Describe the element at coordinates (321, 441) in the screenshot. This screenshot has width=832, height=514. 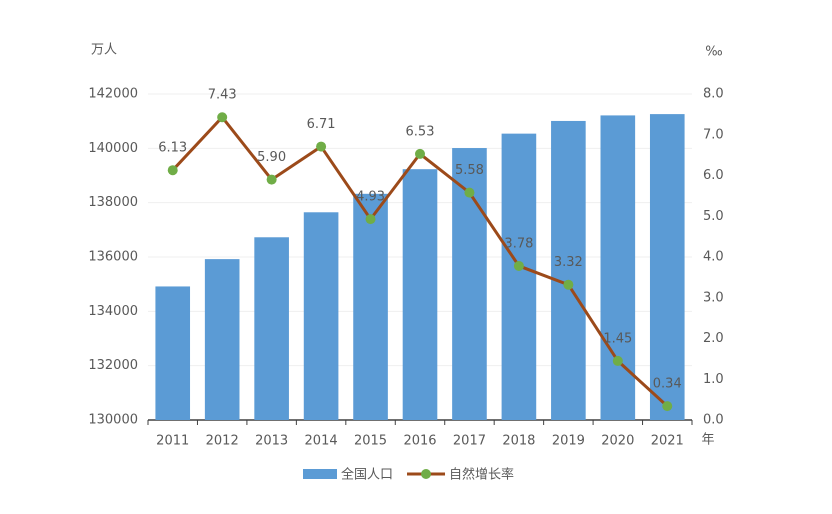
I see `x-tick-label: 2014` at that location.